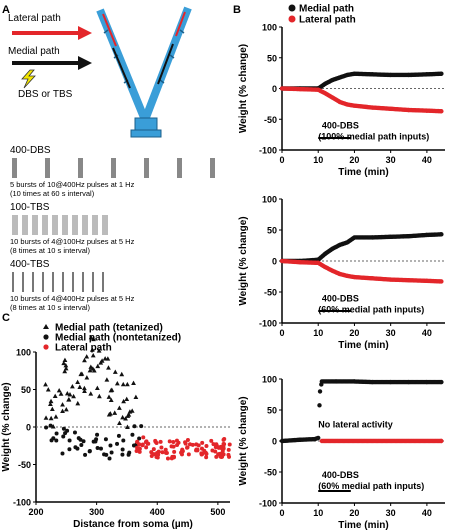 The height and width of the screenshot is (531, 474). What do you see at coordinates (180, 24) in the screenshot?
I see `lateral-input-fiber-right` at bounding box center [180, 24].